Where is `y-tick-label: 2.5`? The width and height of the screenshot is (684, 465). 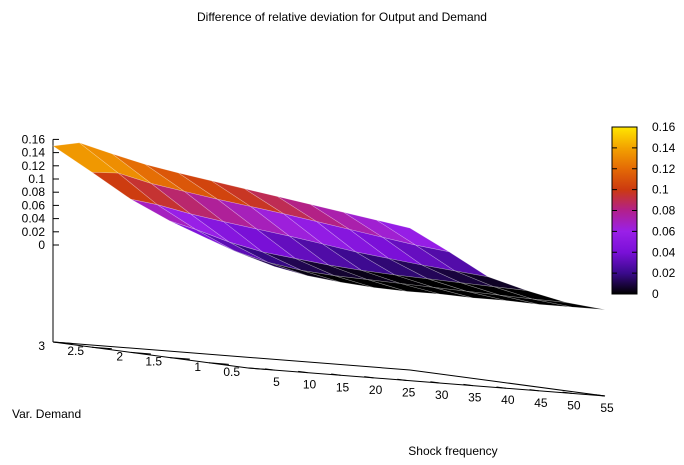
y-tick-label: 2.5 is located at coordinates (75, 351).